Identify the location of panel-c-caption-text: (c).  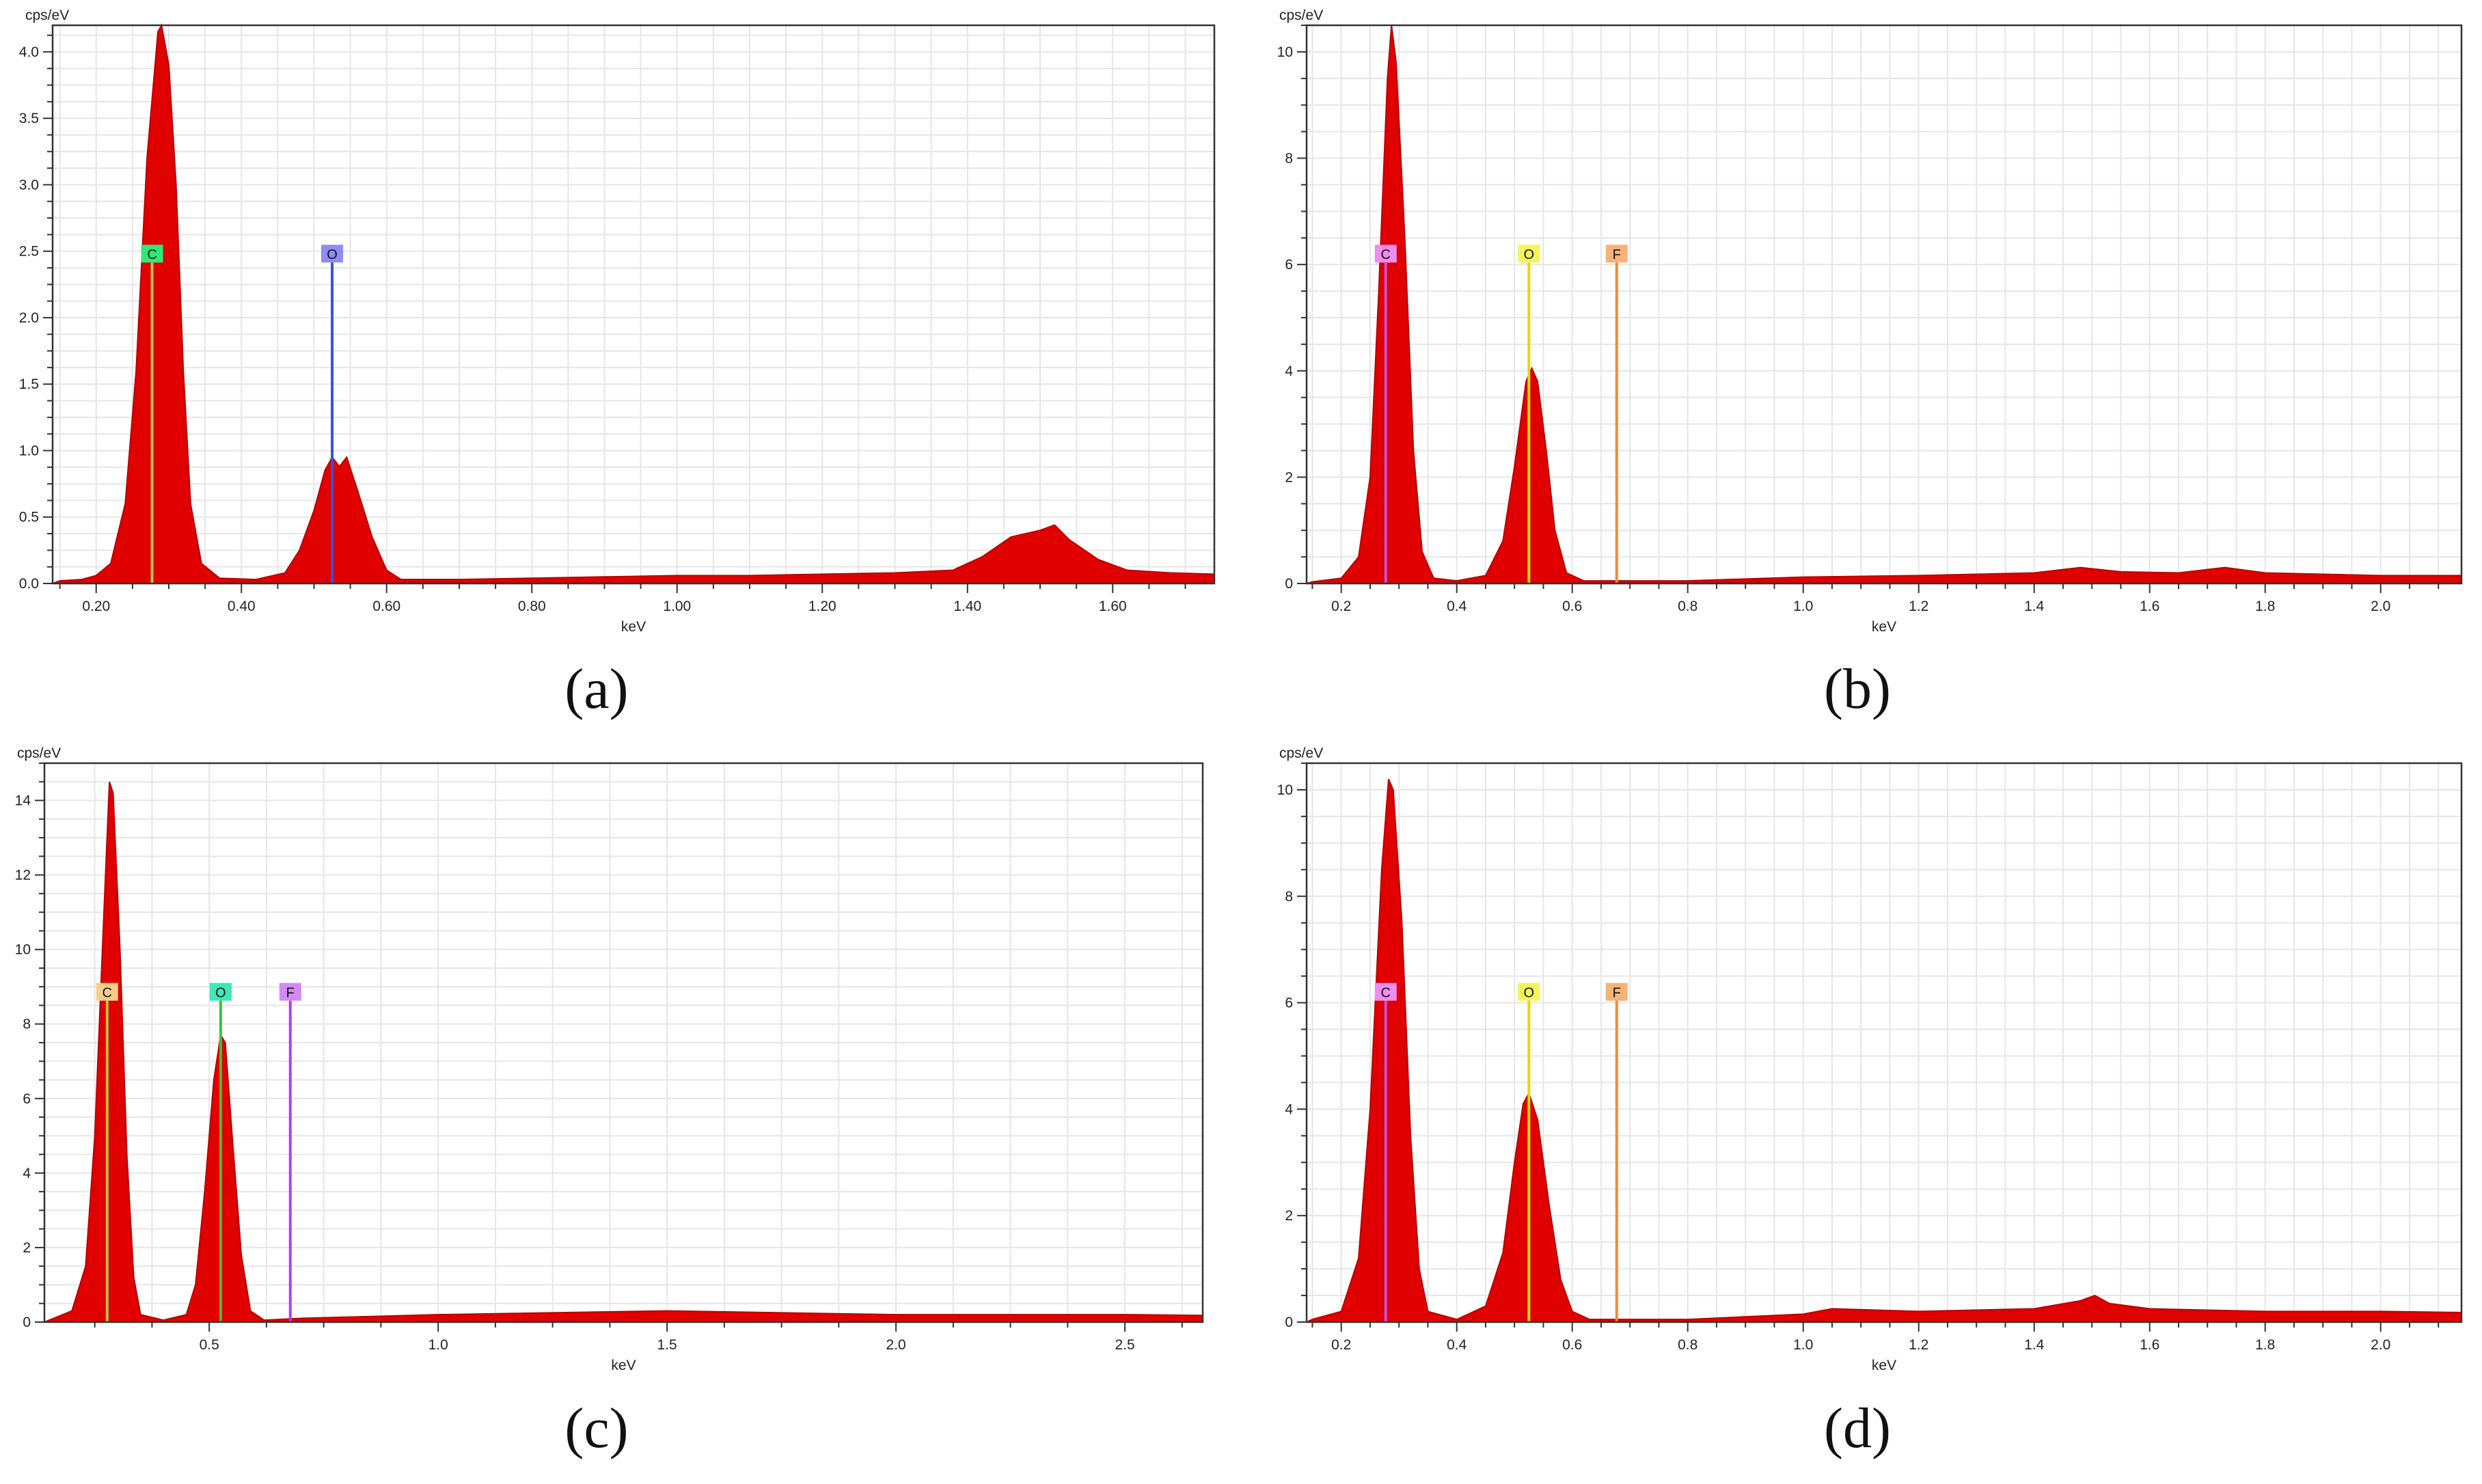
(596, 1429).